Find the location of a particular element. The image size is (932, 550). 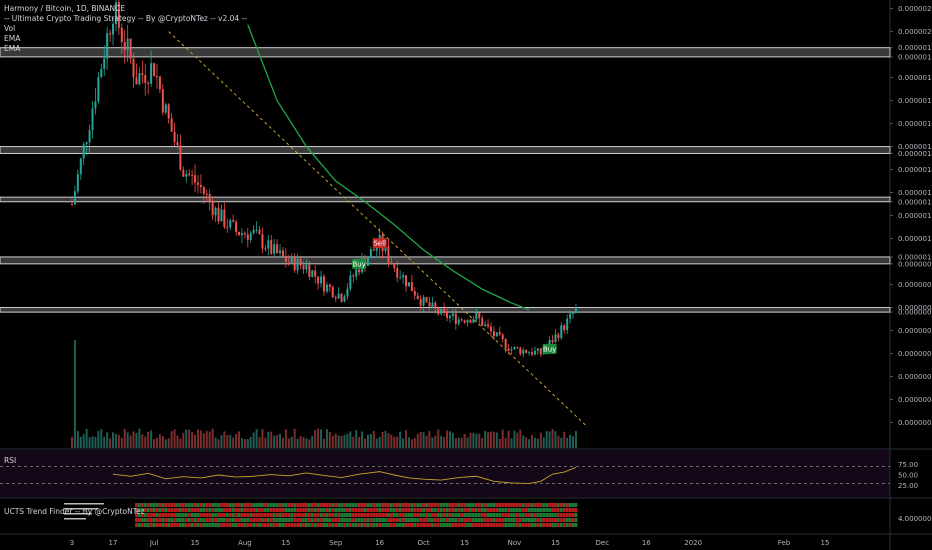

signal-label: Buy is located at coordinates (358, 264).